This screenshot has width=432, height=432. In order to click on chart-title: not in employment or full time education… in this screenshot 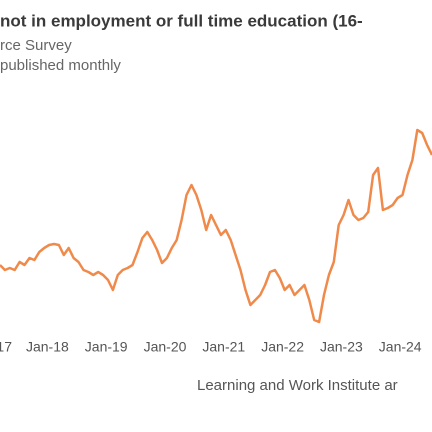, I will do `click(181, 20)`.